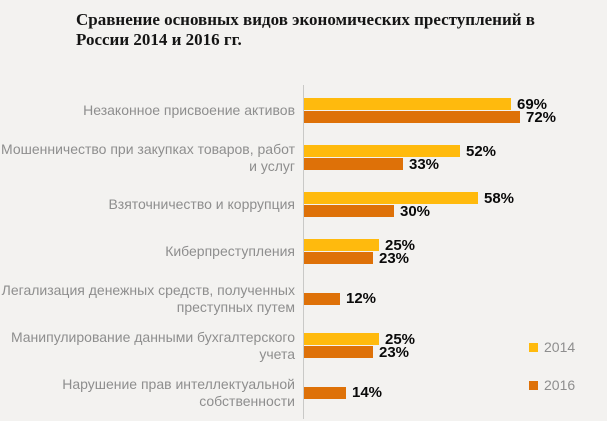  What do you see at coordinates (361, 298) in the screenshot?
I see `value-label-2016: 12%` at bounding box center [361, 298].